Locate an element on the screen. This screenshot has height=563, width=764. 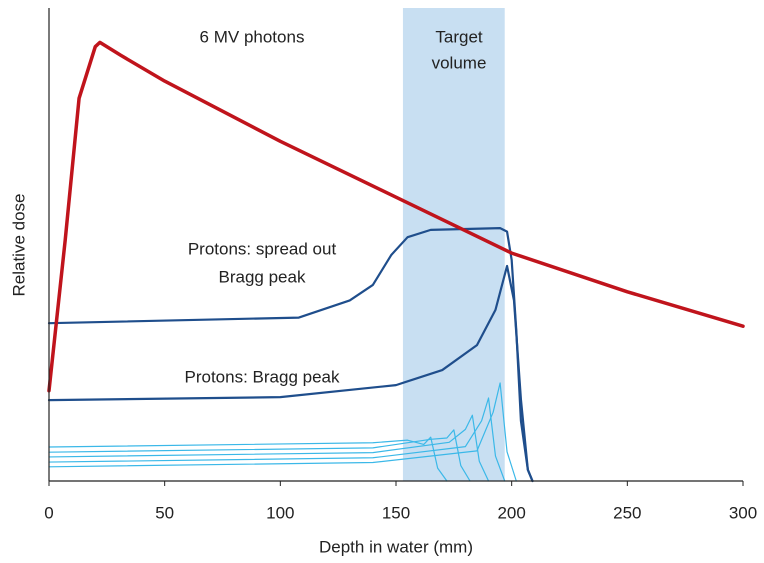
y-axis-label: Relative dose is located at coordinates (18, 244).